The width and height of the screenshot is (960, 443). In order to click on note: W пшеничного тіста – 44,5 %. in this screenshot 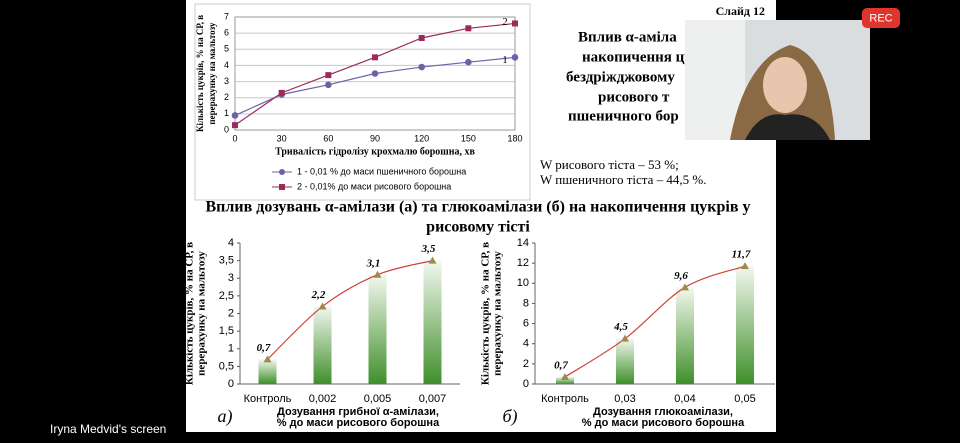, I will do `click(623, 179)`.